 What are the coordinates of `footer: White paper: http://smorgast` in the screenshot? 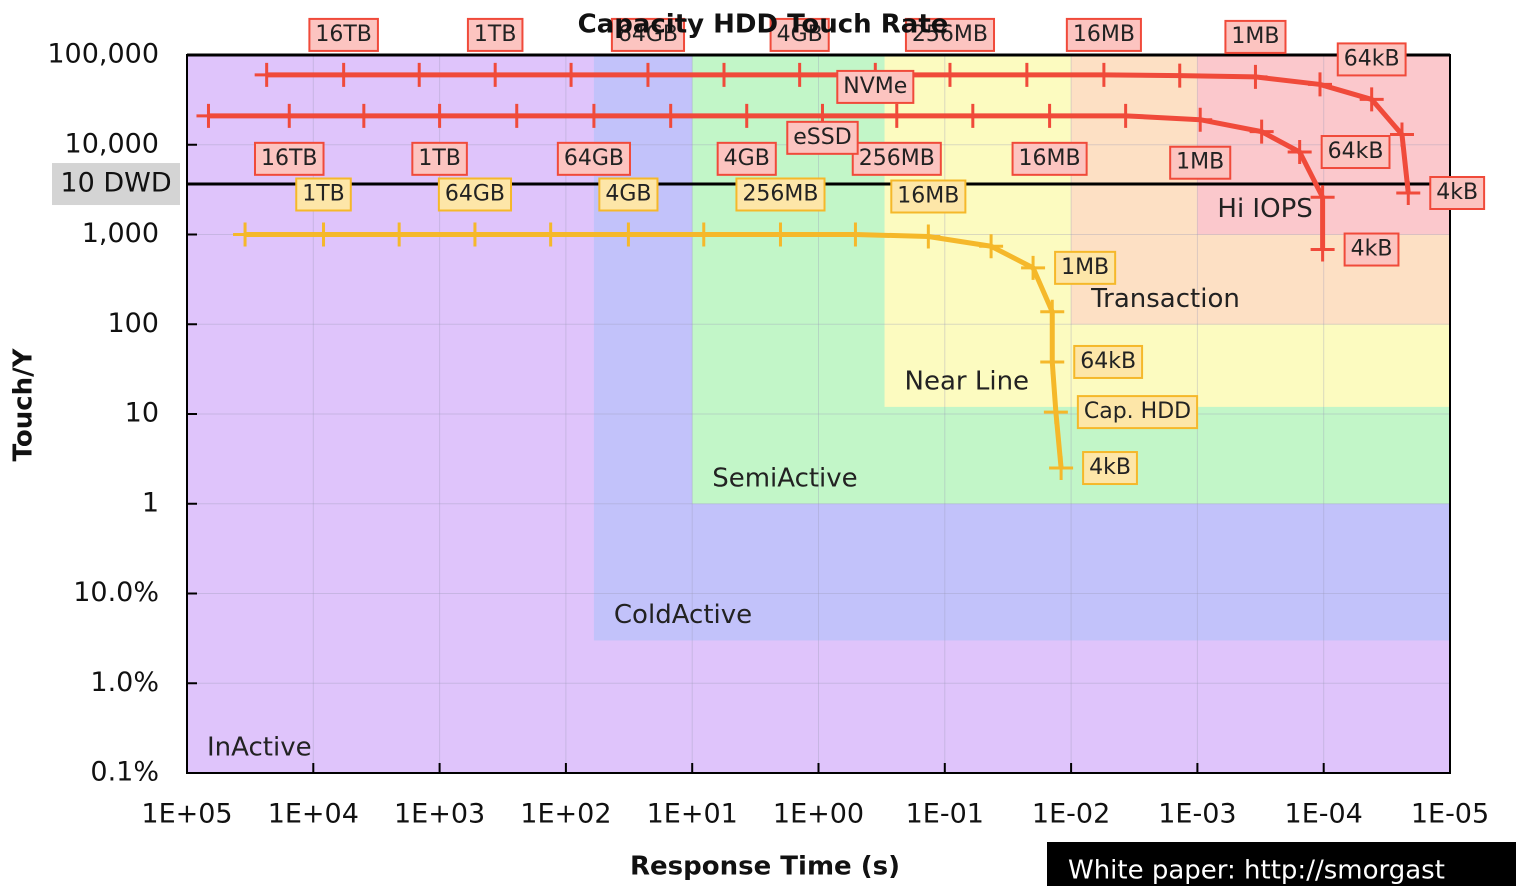 It's located at (1256, 871).